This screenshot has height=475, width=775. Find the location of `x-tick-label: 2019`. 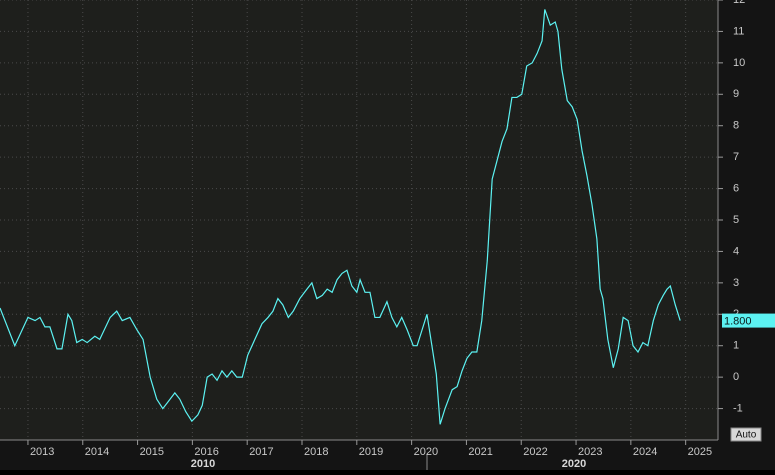

x-tick-label: 2019 is located at coordinates (371, 452).